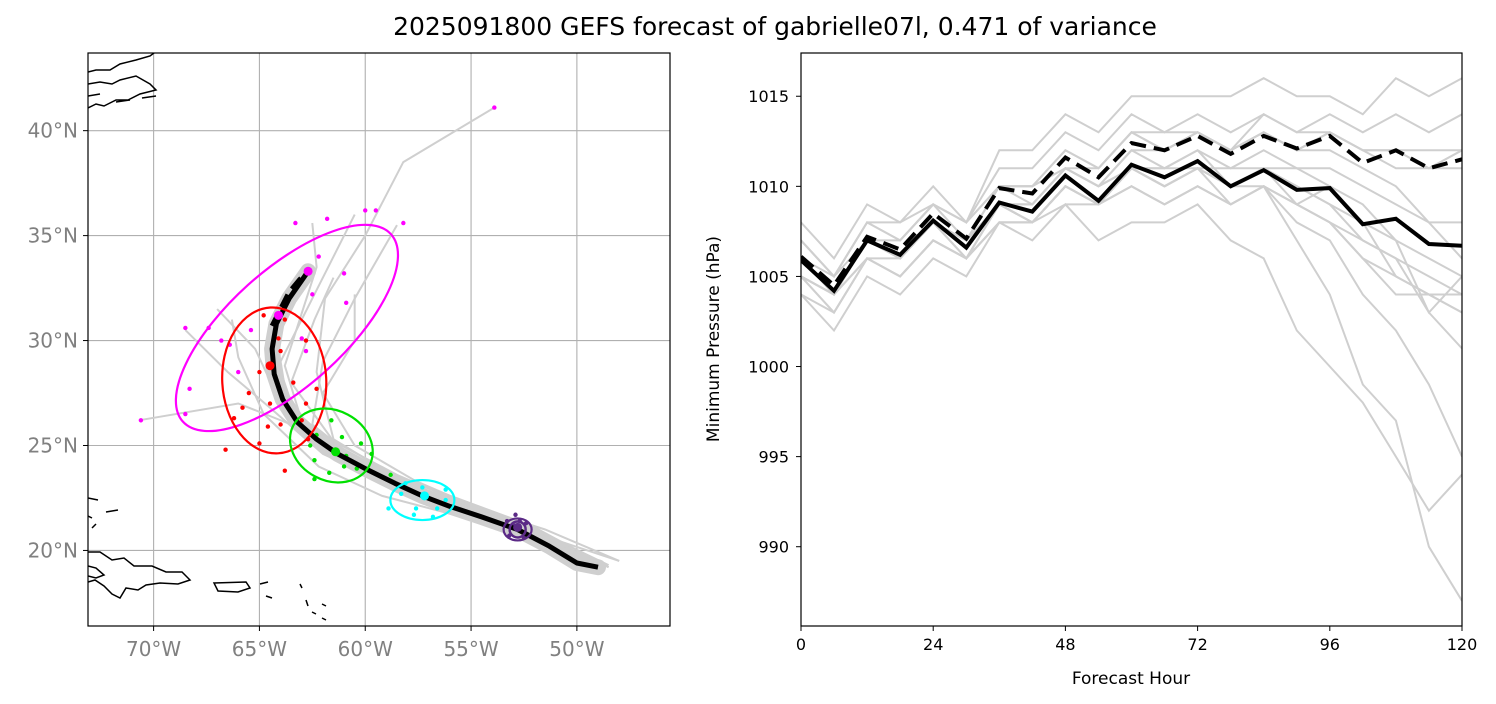 The width and height of the screenshot is (1496, 704). What do you see at coordinates (1462, 644) in the screenshot?
I see `x-tick-label: 120` at bounding box center [1462, 644].